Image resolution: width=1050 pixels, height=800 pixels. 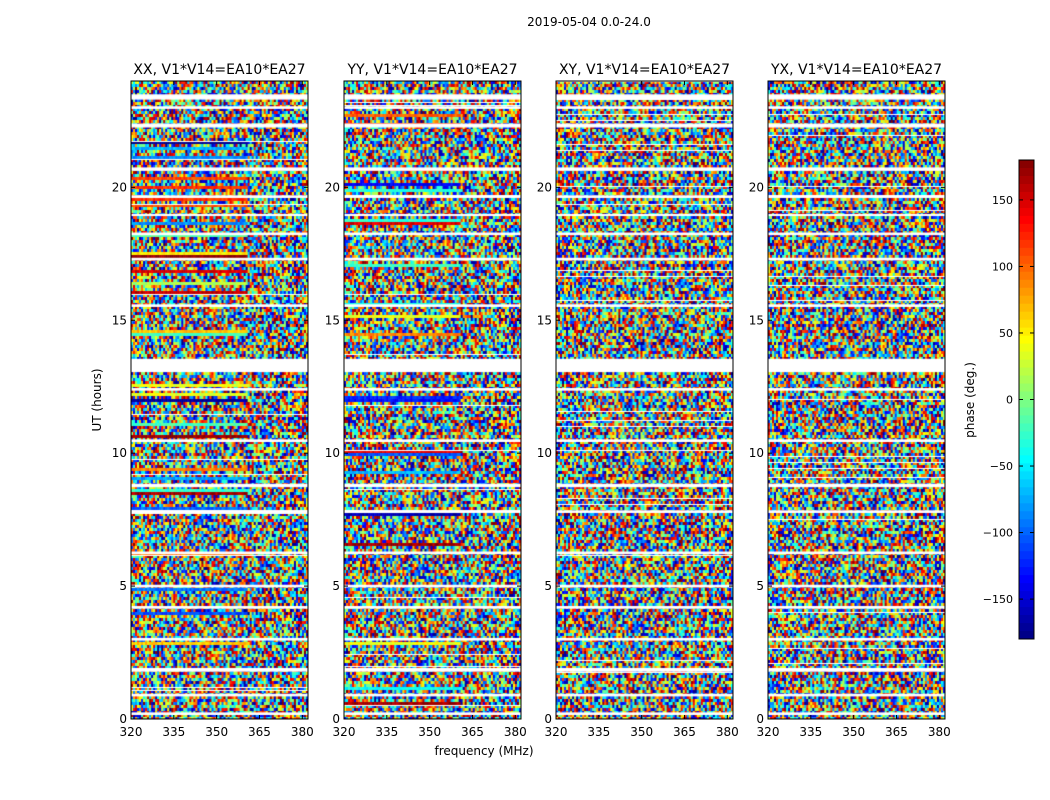 I want to click on y-tick-label: 15, so click(x=544, y=320).